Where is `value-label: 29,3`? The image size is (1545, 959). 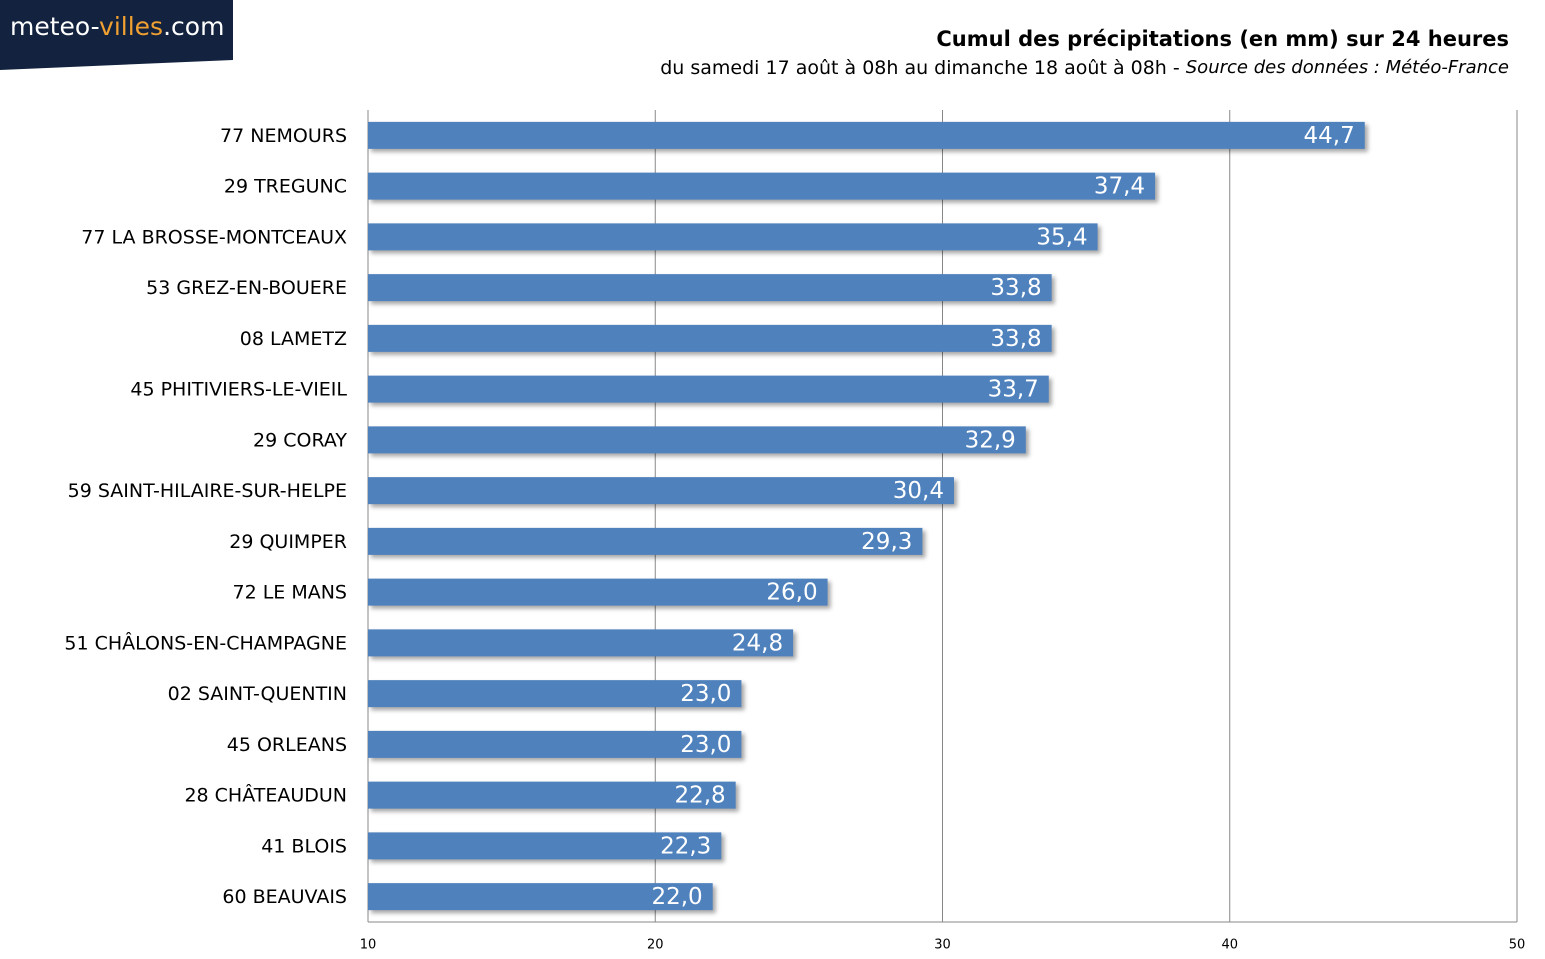 value-label: 29,3 is located at coordinates (886, 542).